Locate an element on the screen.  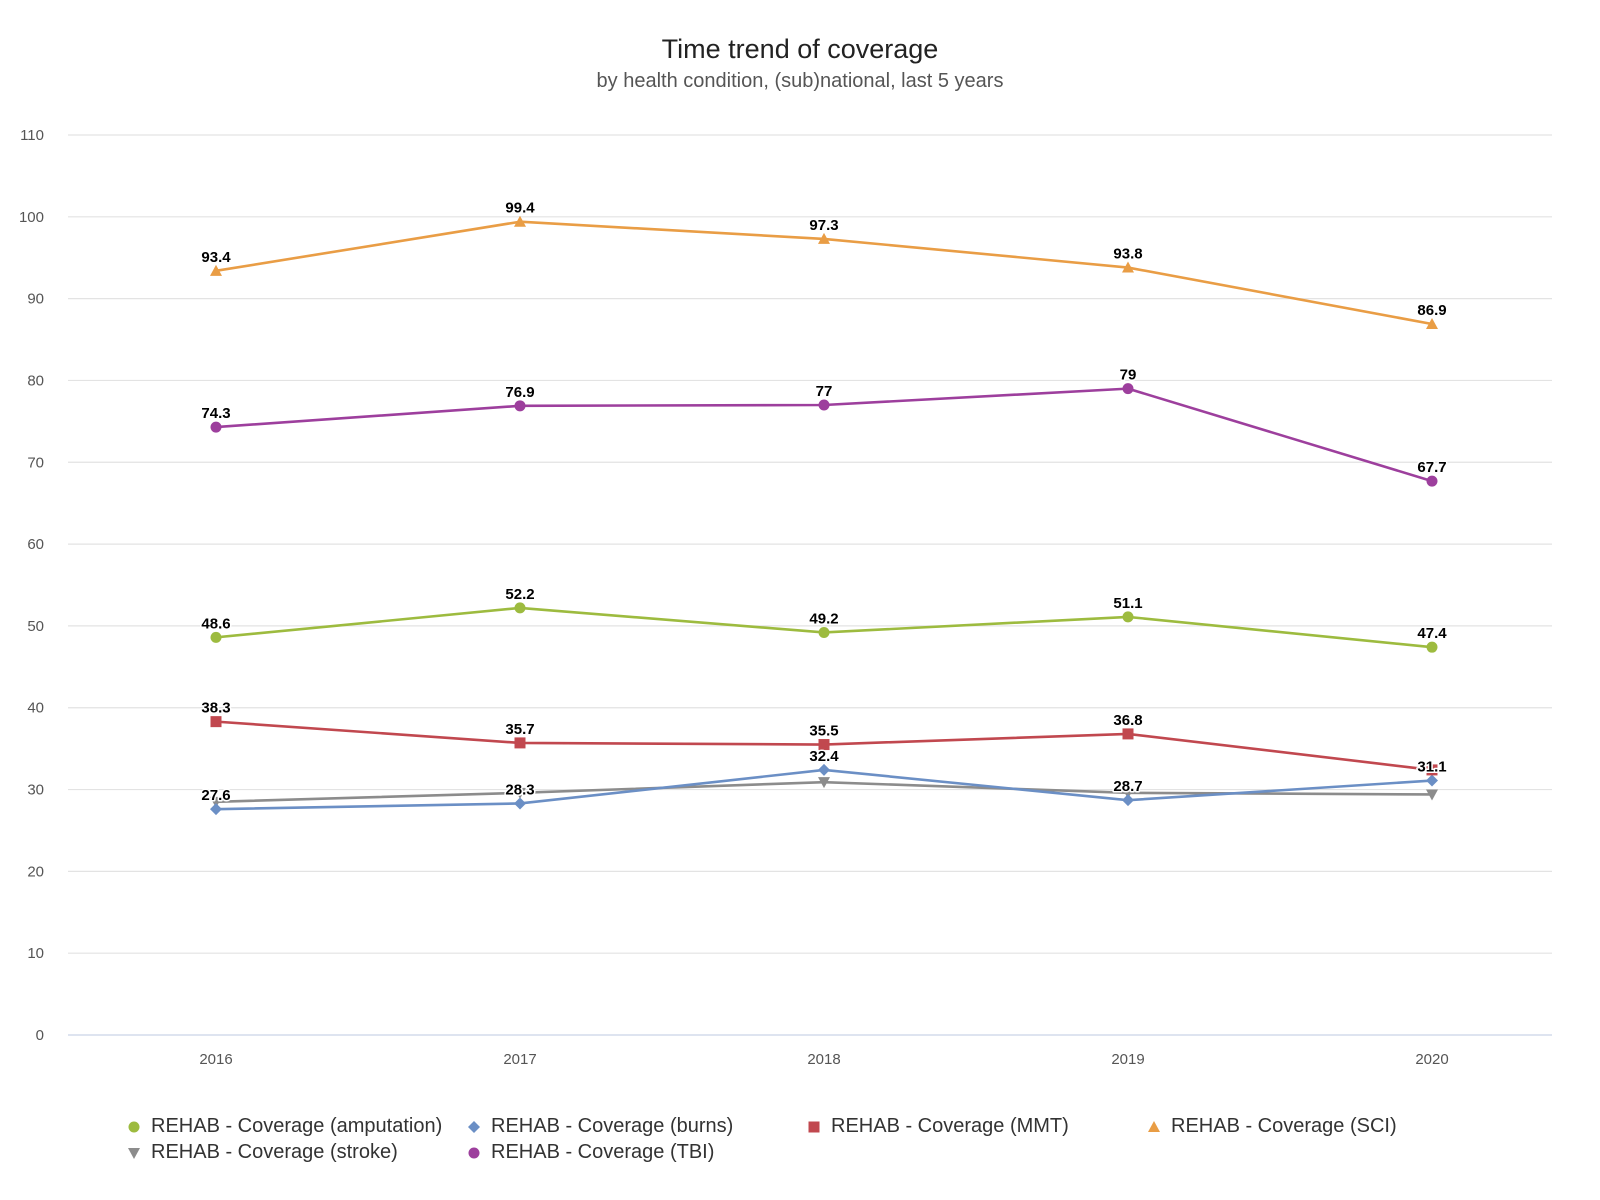
legend-label: REHAB - Coverage (SCI) is located at coordinates (1284, 1126).